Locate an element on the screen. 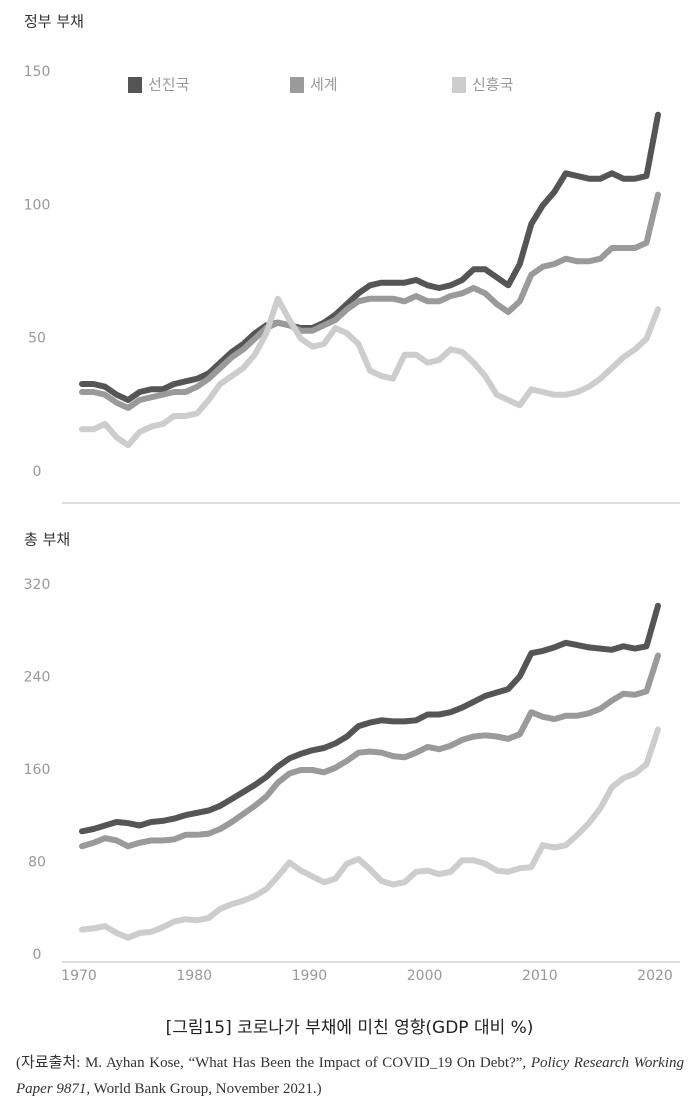 The height and width of the screenshot is (1112, 699). x-tick-label: 1970 is located at coordinates (79, 976).